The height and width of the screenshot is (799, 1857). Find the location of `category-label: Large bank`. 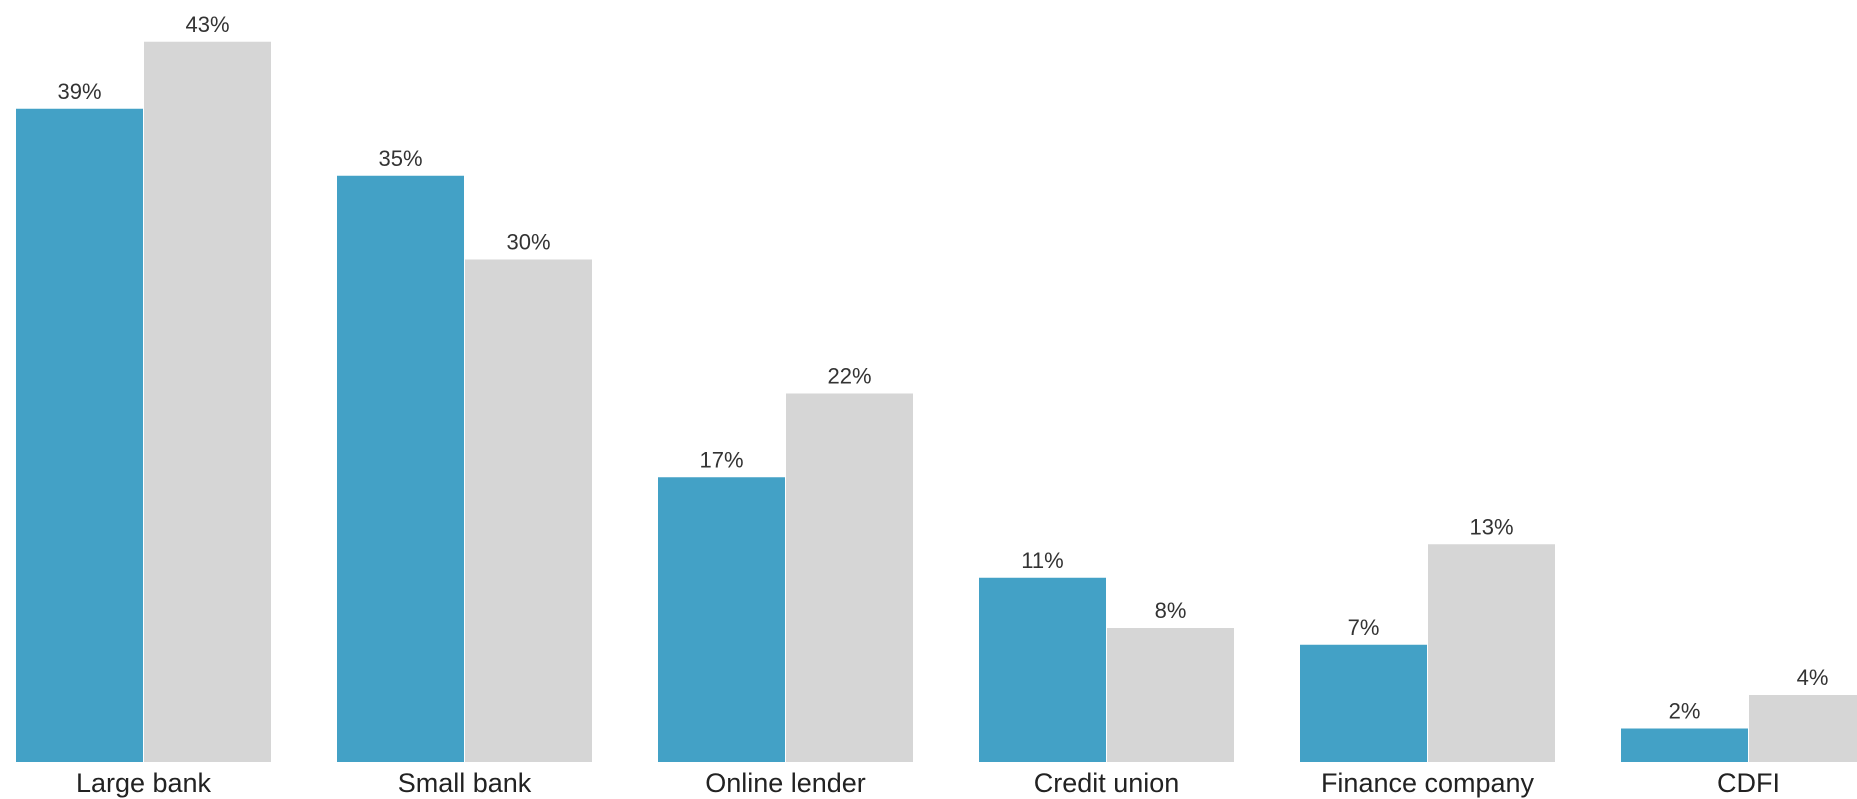

category-label: Large bank is located at coordinates (144, 783).